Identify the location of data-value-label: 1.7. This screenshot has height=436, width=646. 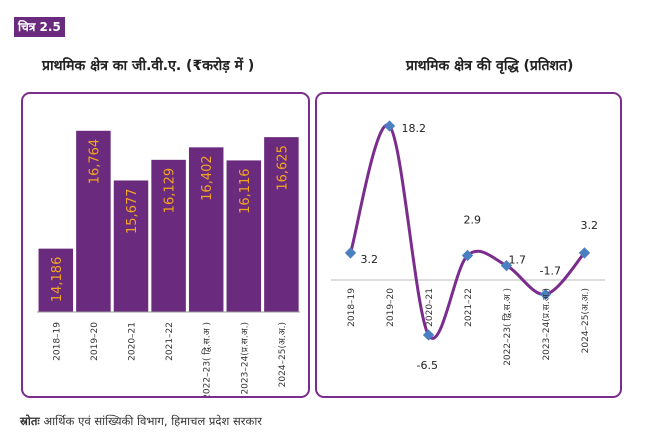
(518, 260).